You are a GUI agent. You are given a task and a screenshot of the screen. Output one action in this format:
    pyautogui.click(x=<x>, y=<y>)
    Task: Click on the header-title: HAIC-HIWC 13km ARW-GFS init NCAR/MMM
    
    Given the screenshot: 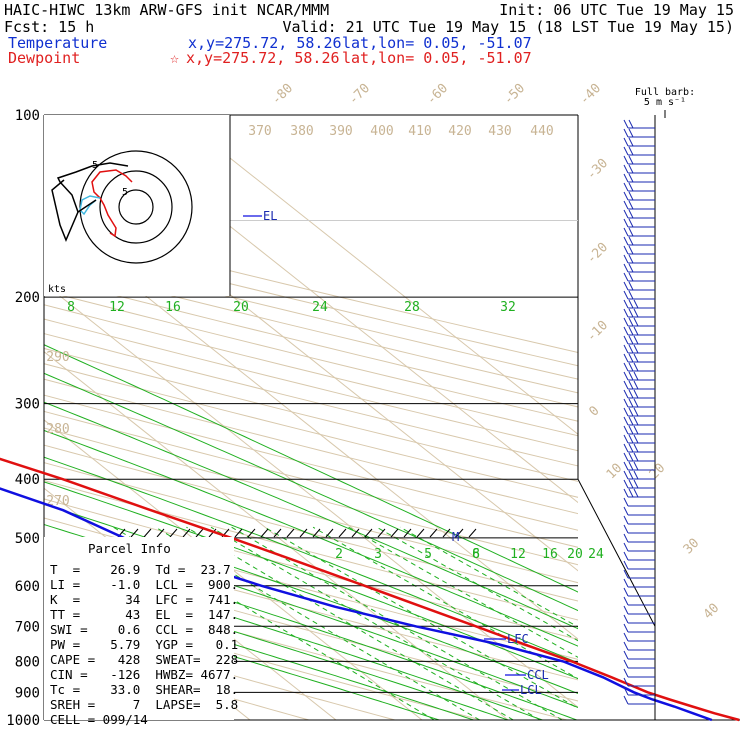 What is the action you would take?
    pyautogui.click(x=166, y=10)
    